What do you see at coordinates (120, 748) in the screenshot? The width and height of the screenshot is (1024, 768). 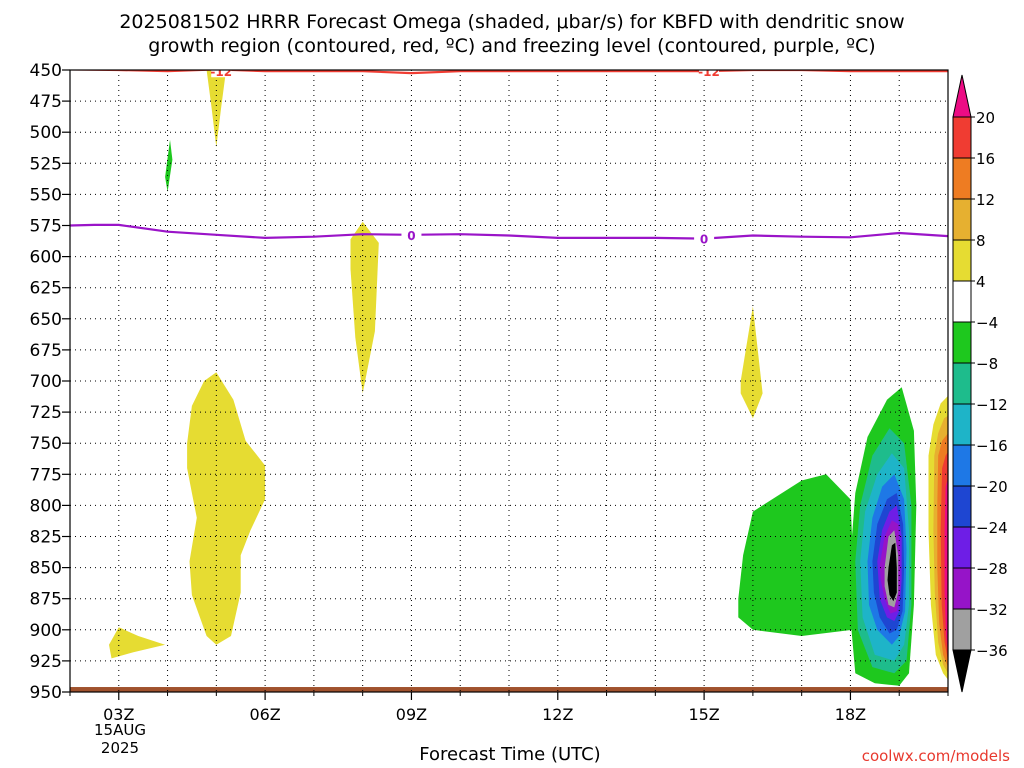 I see `date-label-year: 2025` at bounding box center [120, 748].